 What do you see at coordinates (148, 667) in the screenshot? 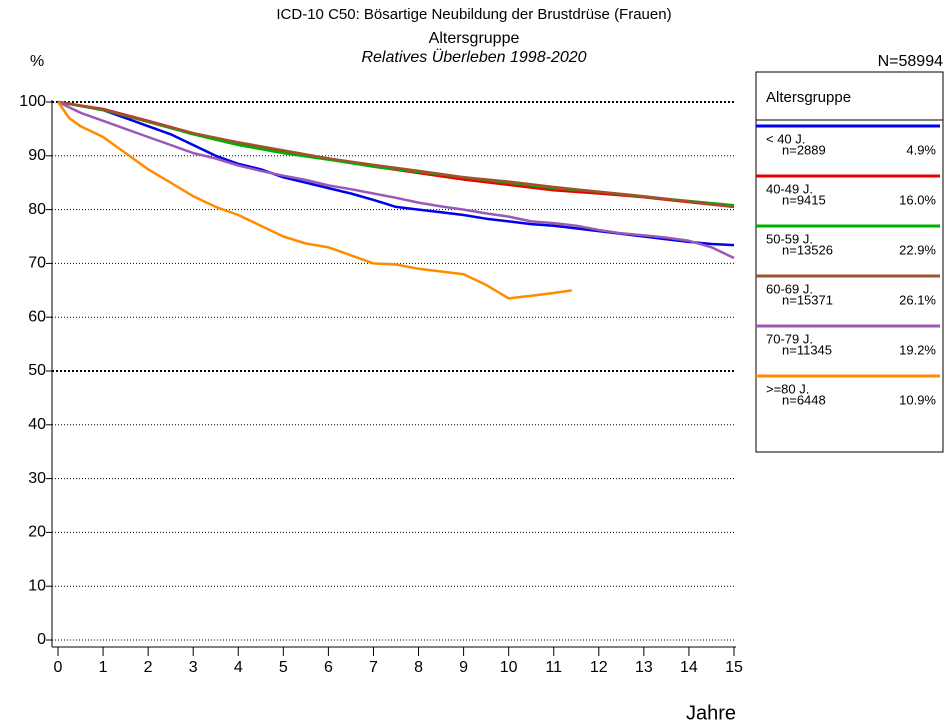
I see `x-tick-label: 2` at bounding box center [148, 667].